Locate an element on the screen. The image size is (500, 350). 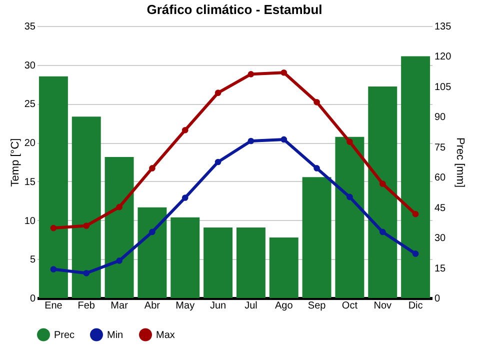
y-tick-label: 30 is located at coordinates (30, 66).